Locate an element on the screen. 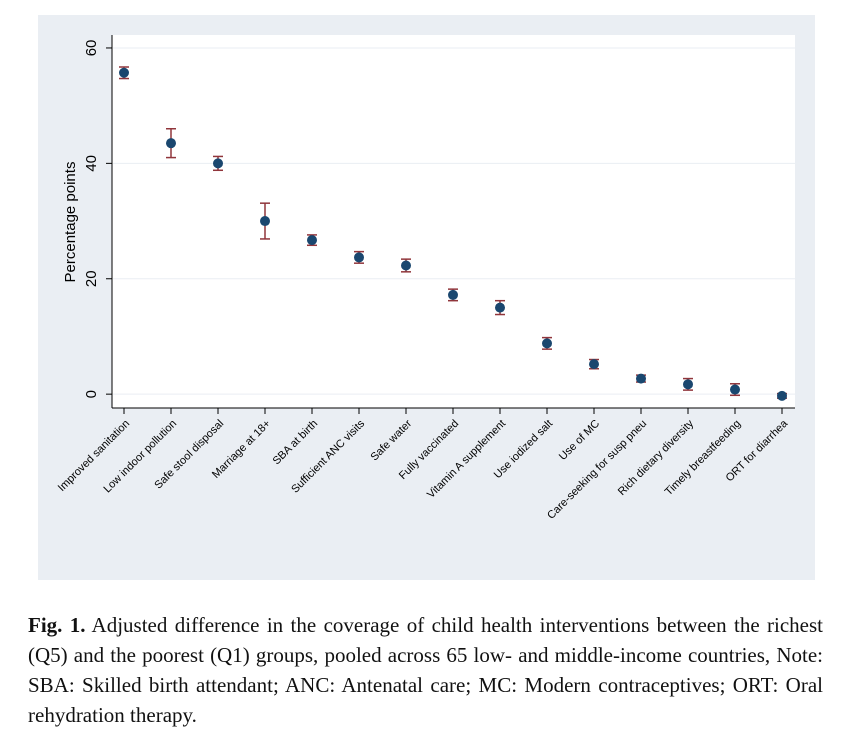 The height and width of the screenshot is (732, 841). caption-label: Fig. 1. is located at coordinates (57, 625).